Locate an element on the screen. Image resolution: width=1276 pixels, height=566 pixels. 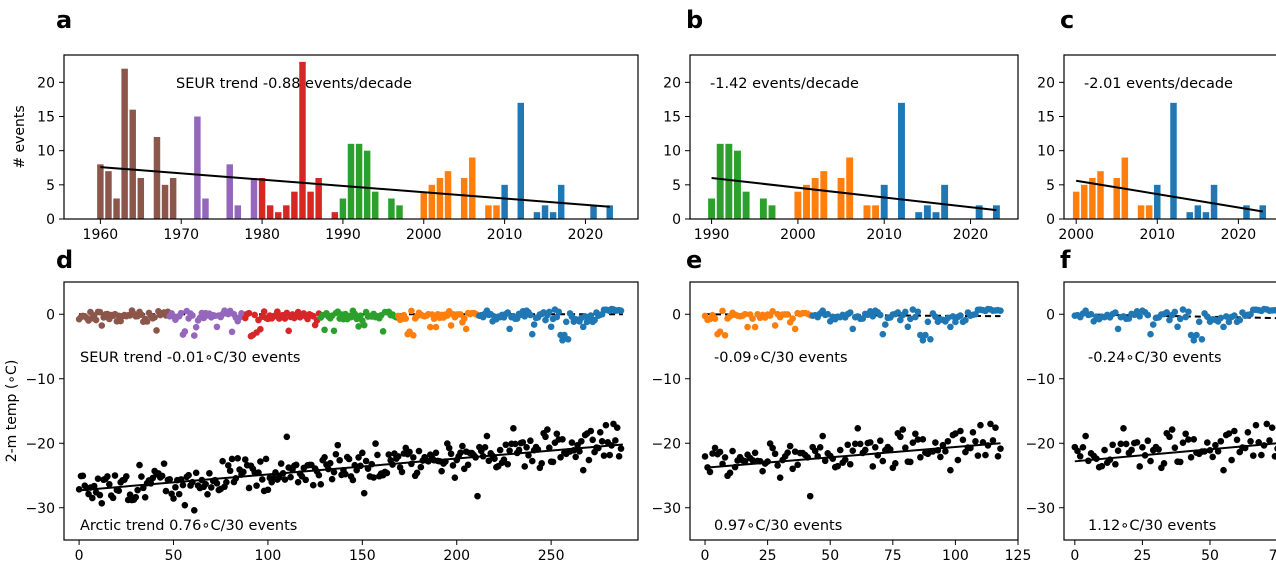
bar-1990 is located at coordinates (343, 208).